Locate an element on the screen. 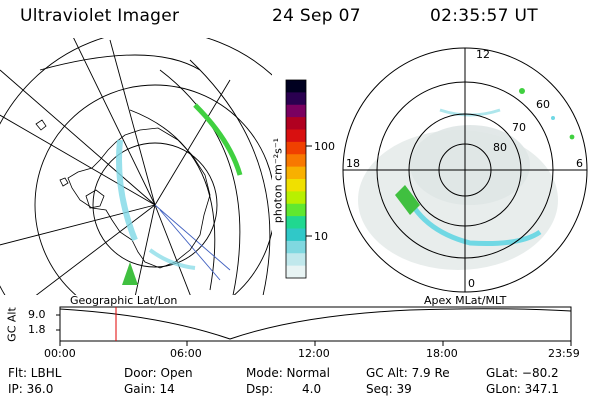  glon-info: GLon: 347.1 is located at coordinates (522, 389).